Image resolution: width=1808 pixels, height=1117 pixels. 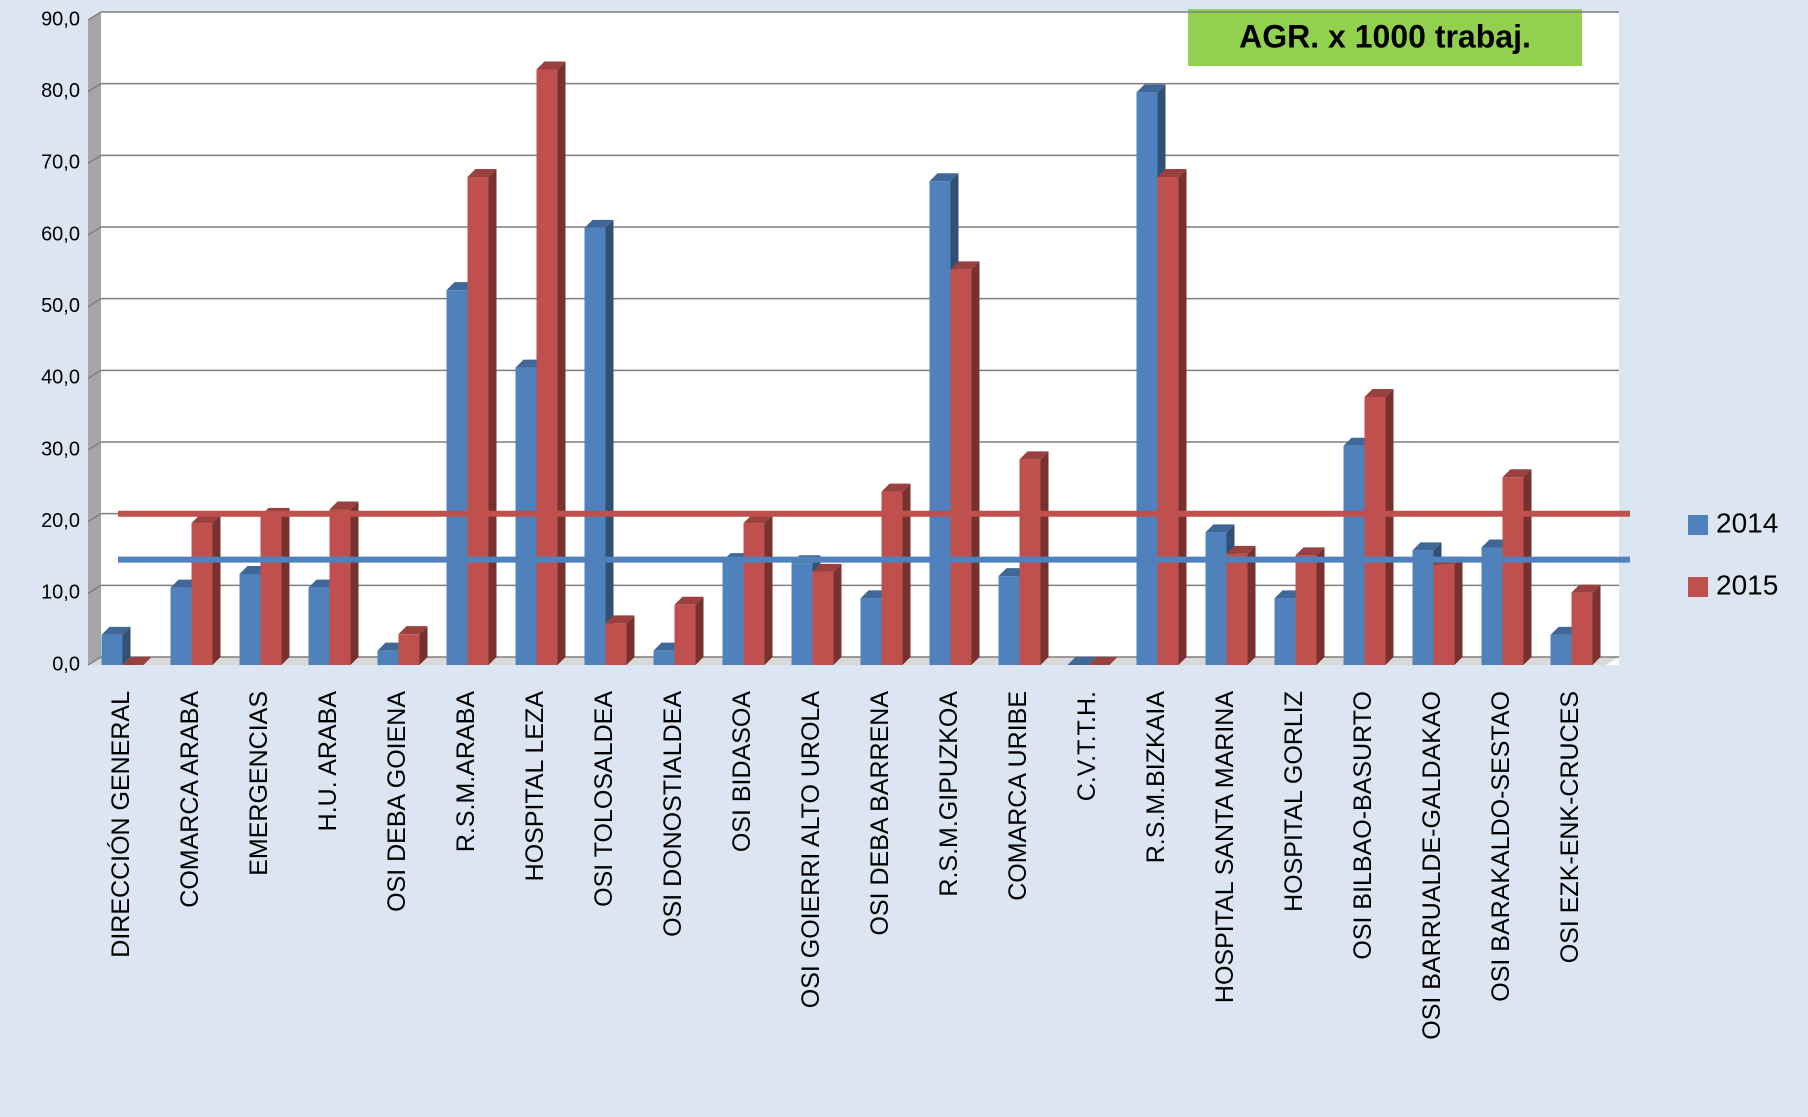 I want to click on x-tick-label: HOSPITAL LEZA, so click(x=535, y=786).